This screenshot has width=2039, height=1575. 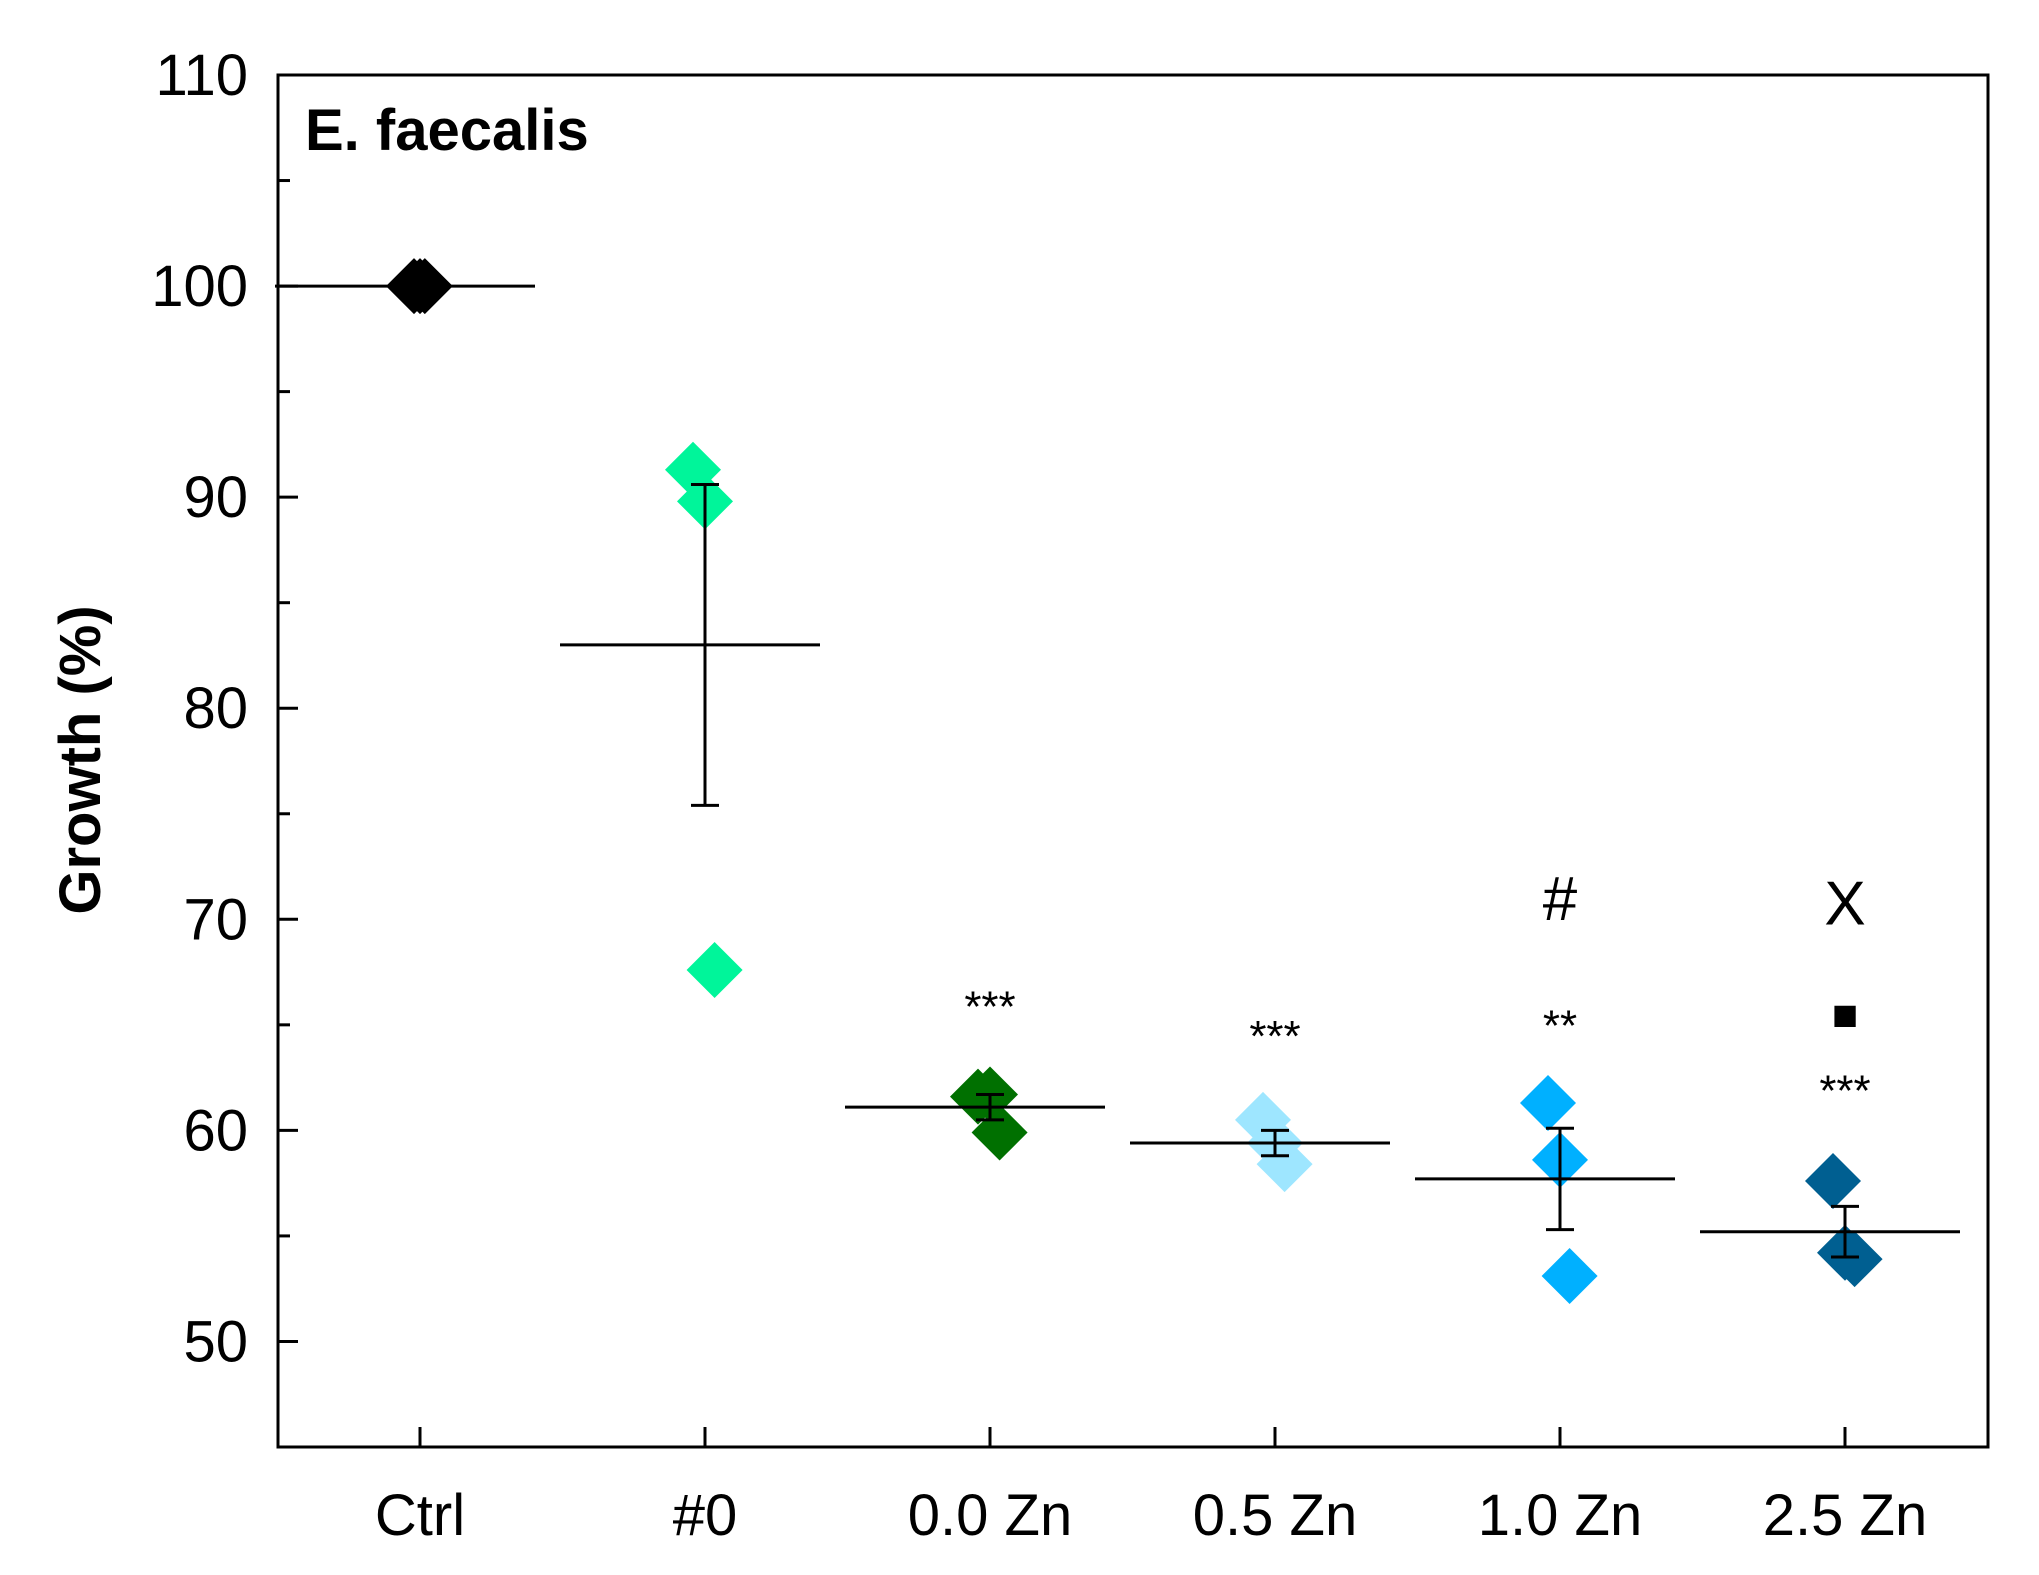 I want to click on x-axis: Ctrl #0 0.0 Zn 0.5 Zn 1.0 Zn 2.5 Zn, so click(x=1151, y=1487).